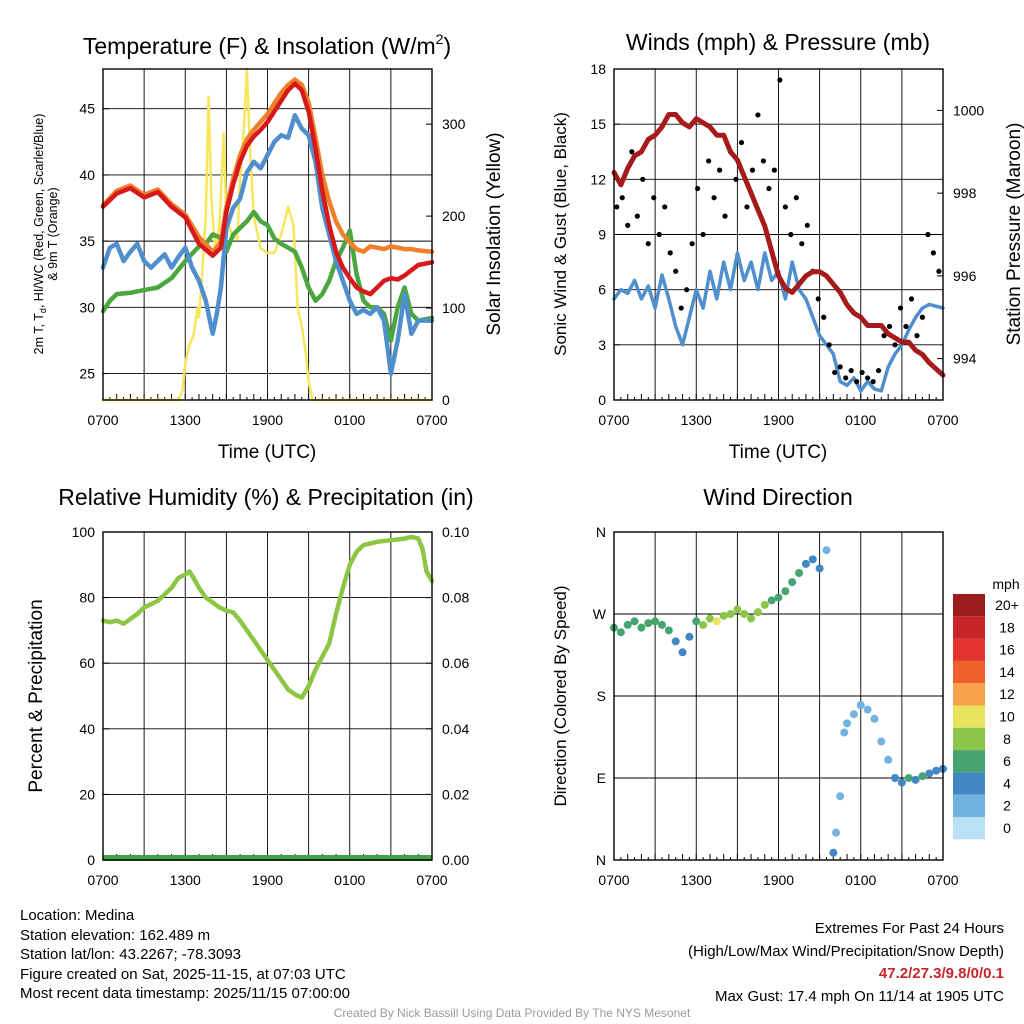 The image size is (1024, 1024). Describe the element at coordinates (1007, 605) in the screenshot. I see `colorbar-label: 20+` at that location.